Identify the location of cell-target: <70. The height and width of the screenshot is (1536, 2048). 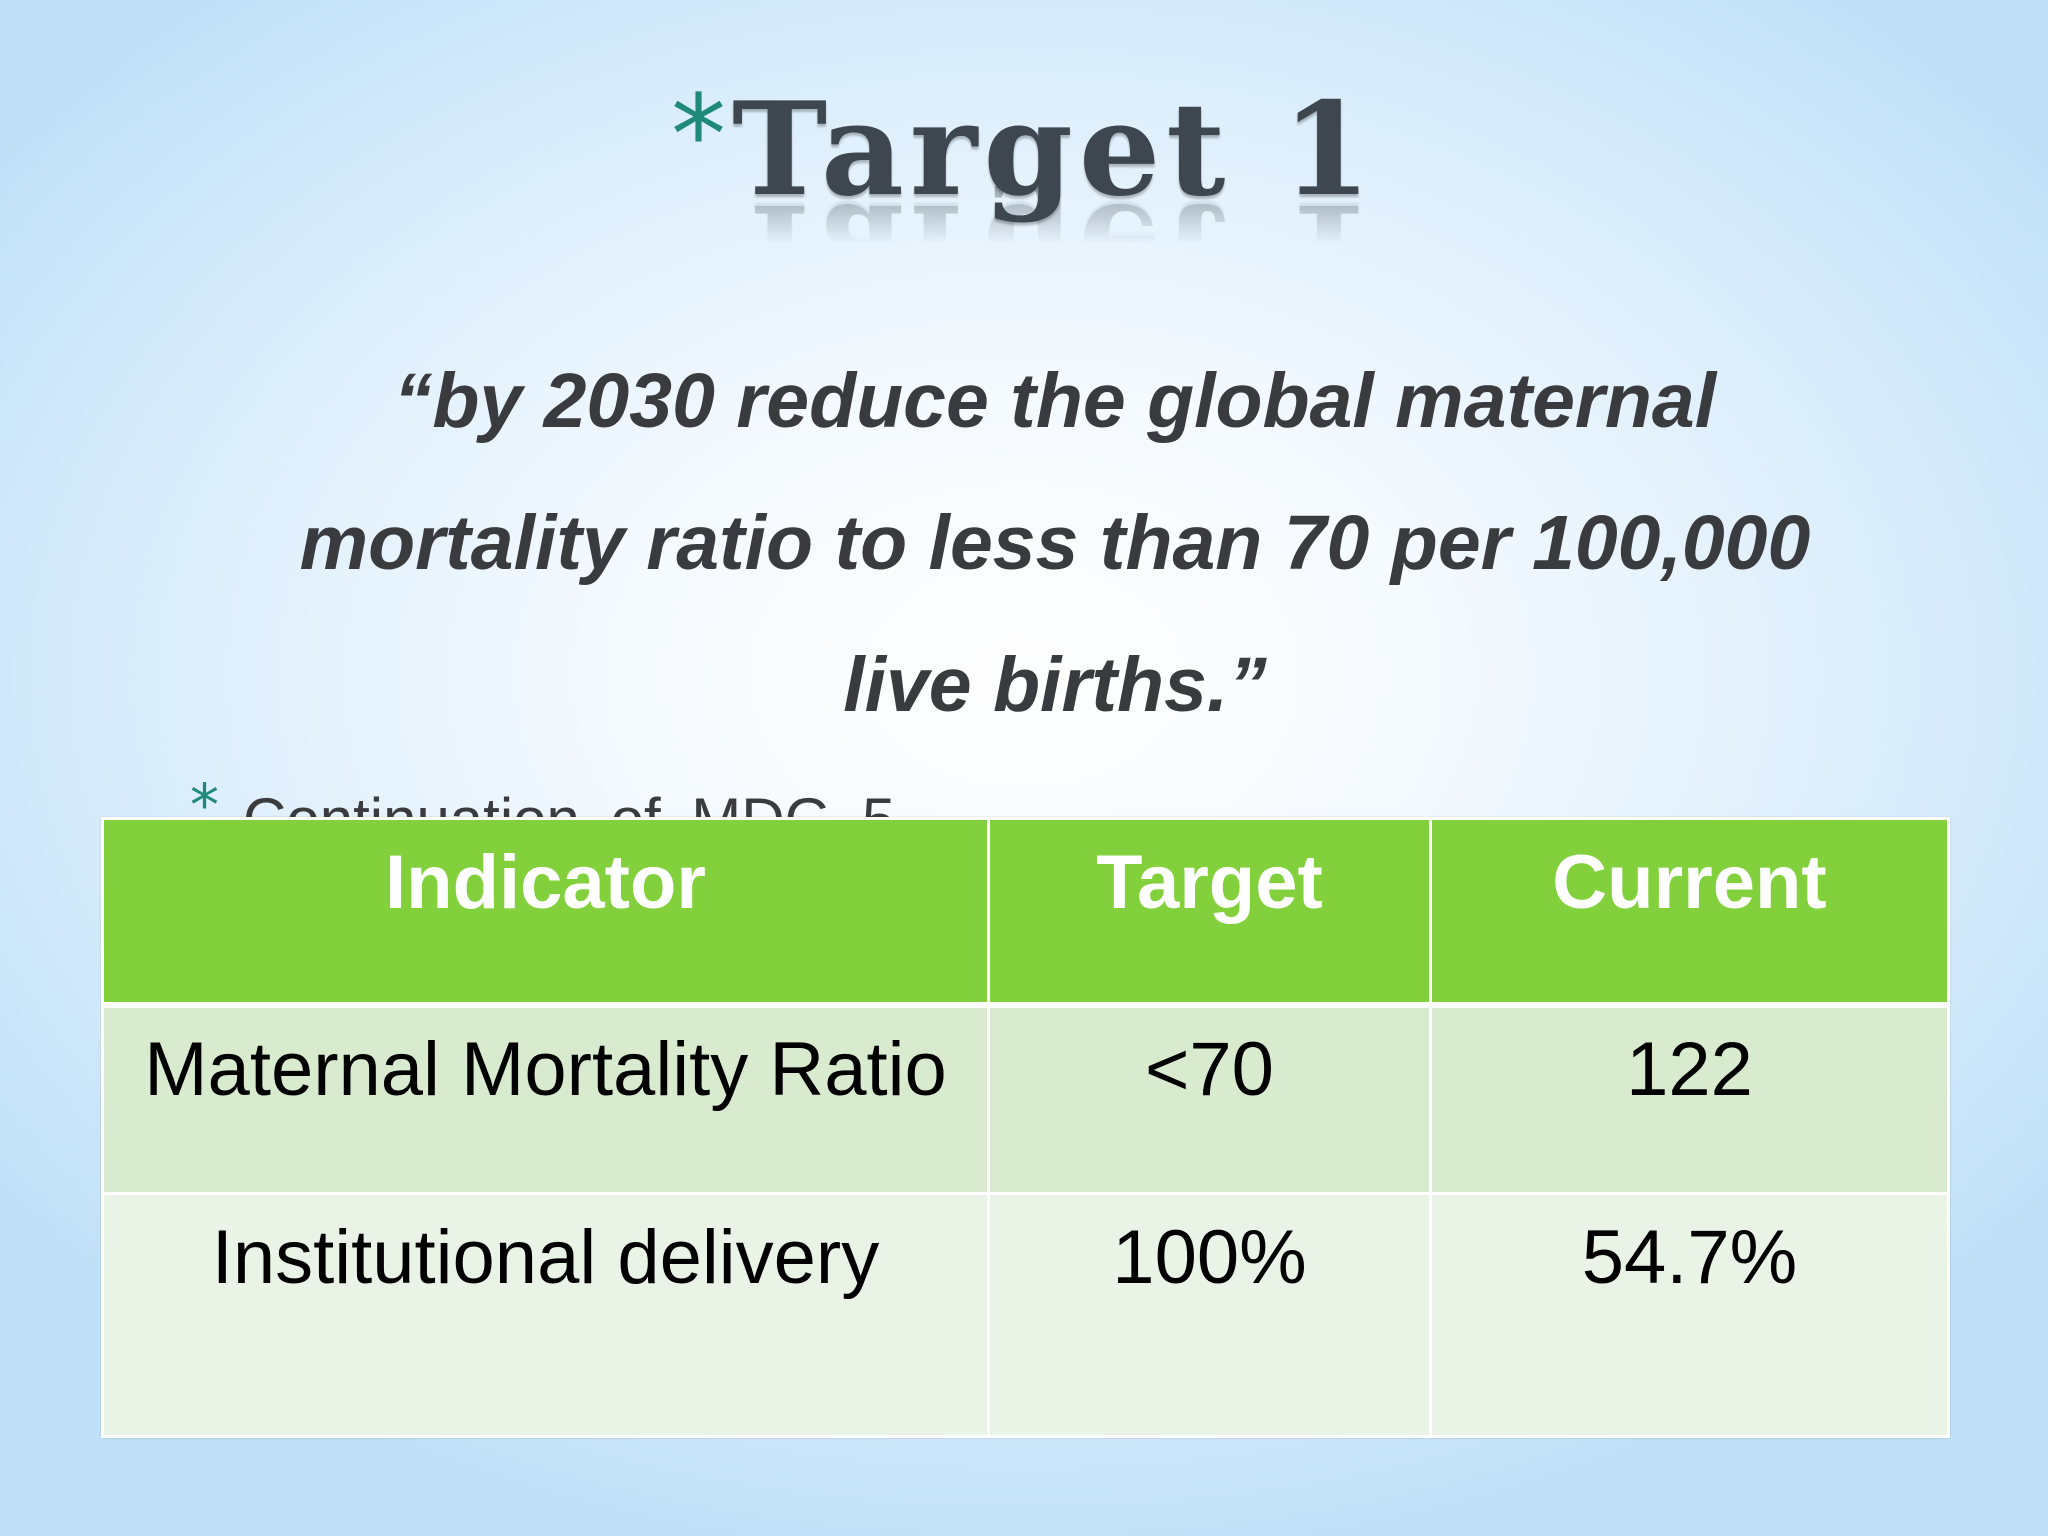
(1209, 1099).